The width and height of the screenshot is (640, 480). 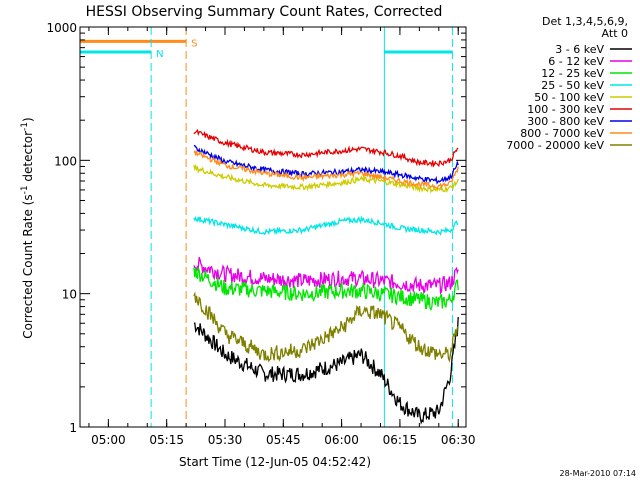 What do you see at coordinates (159, 54) in the screenshot?
I see `flag-label: N` at bounding box center [159, 54].